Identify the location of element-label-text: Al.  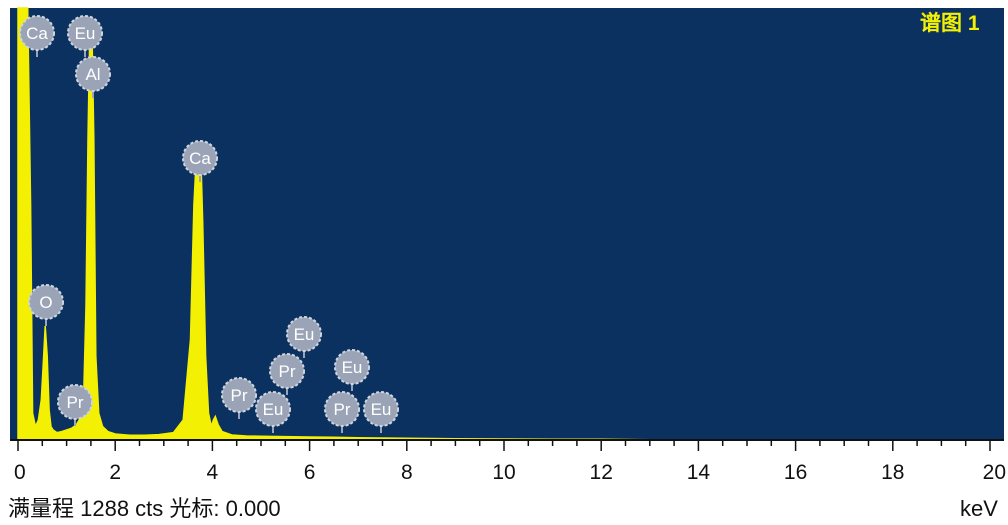
(92, 74).